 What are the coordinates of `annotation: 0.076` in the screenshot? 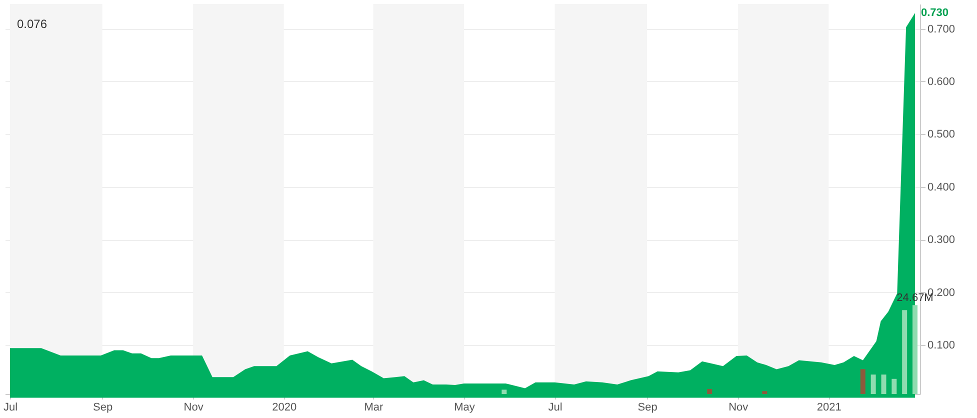 It's located at (32, 24).